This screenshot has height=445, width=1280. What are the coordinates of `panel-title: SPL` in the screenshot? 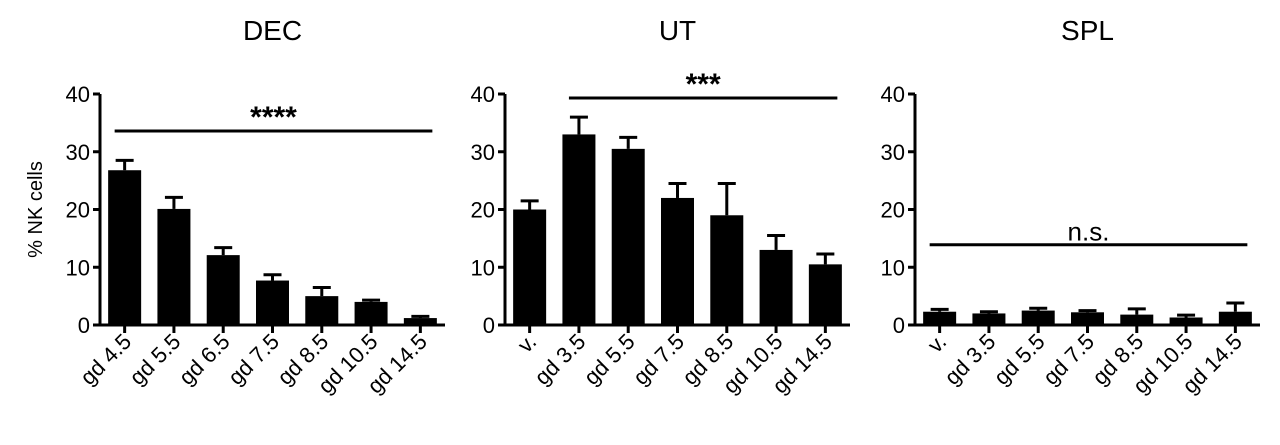 It's located at (1087, 30).